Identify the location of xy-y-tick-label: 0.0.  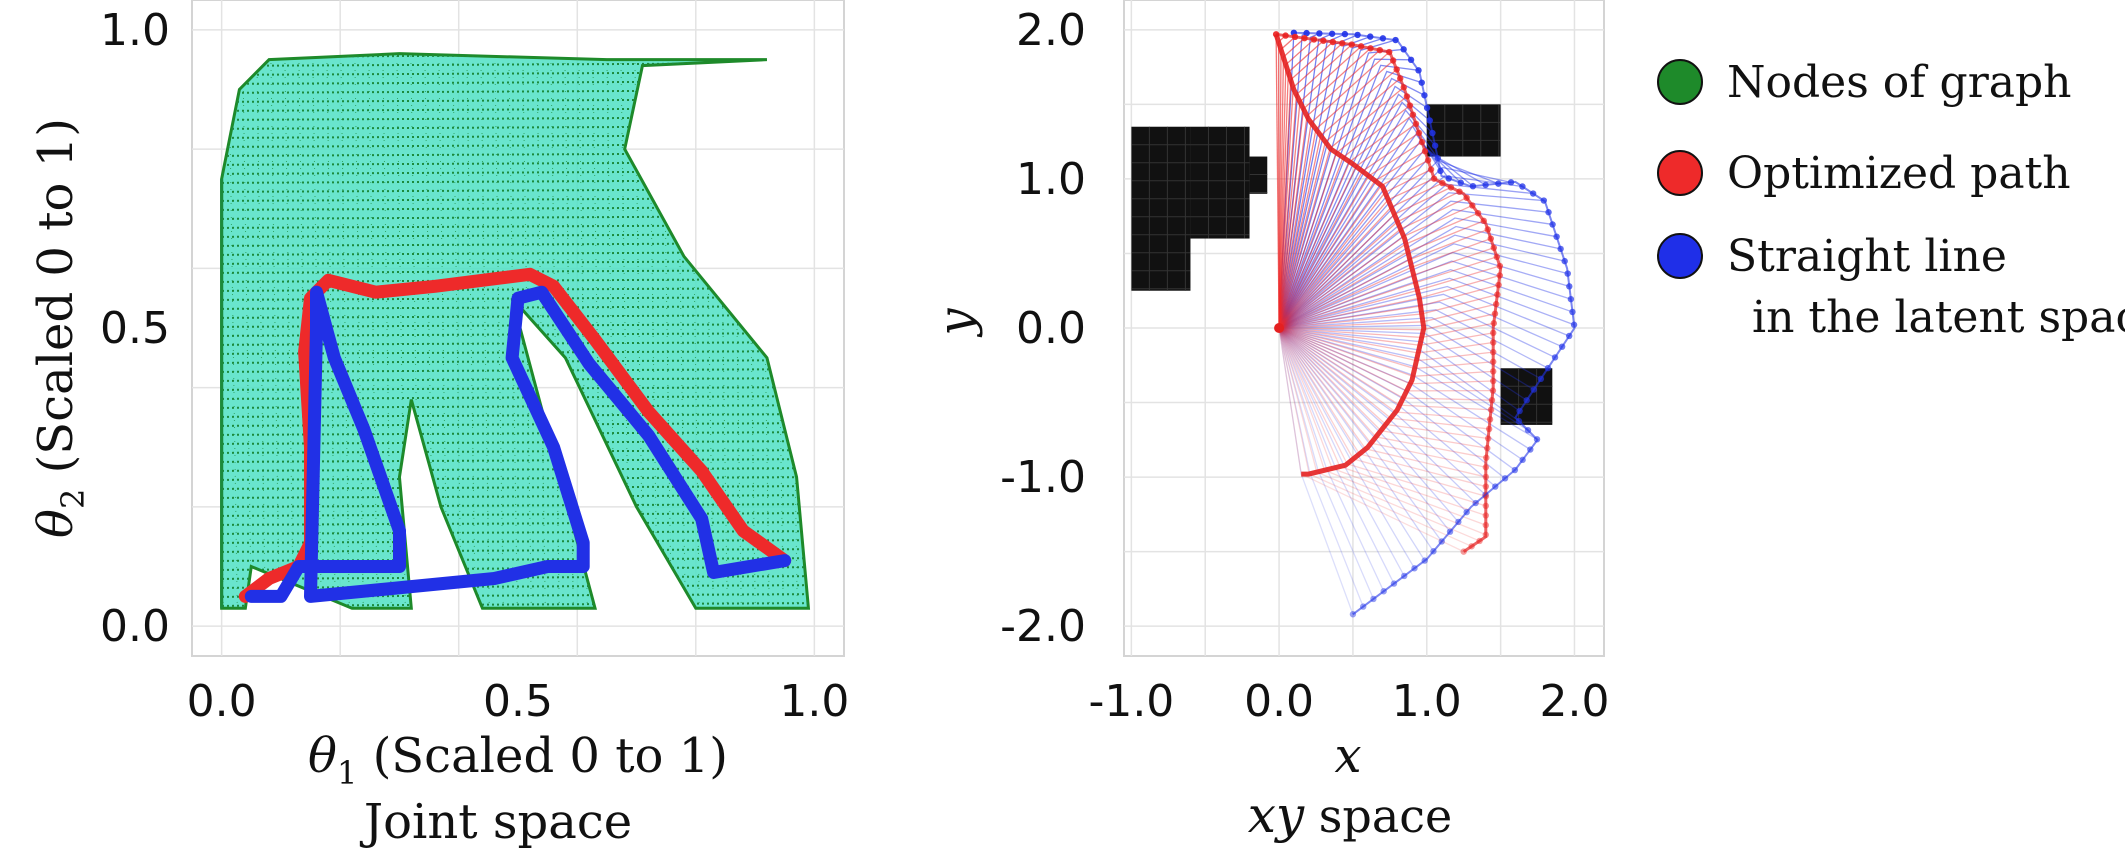
(1051, 328).